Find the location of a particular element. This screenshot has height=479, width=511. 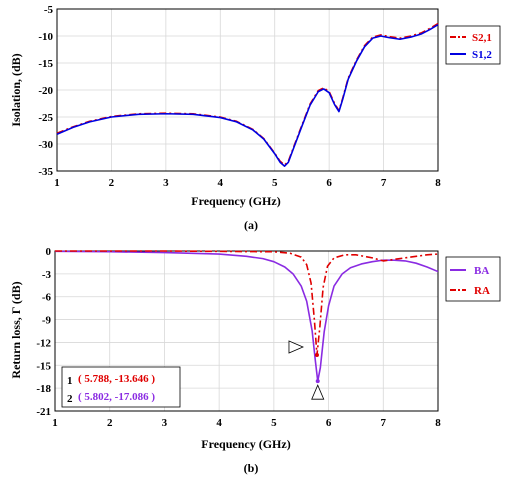

panel-label: (a) is located at coordinates (251, 225).